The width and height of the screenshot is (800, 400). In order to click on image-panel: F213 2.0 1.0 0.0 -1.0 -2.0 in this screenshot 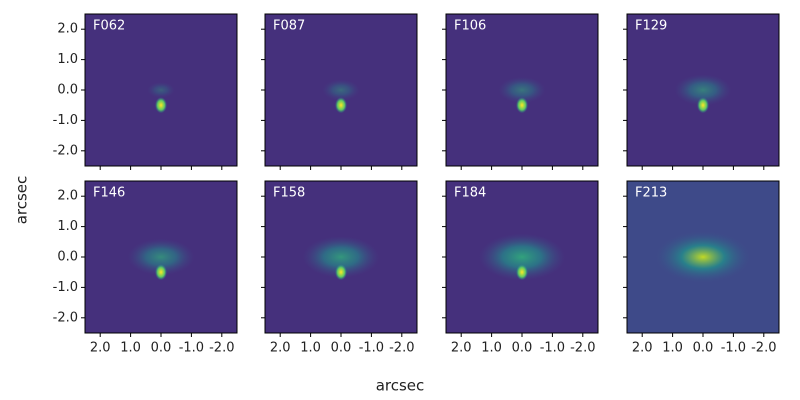, I will do `click(701, 268)`.